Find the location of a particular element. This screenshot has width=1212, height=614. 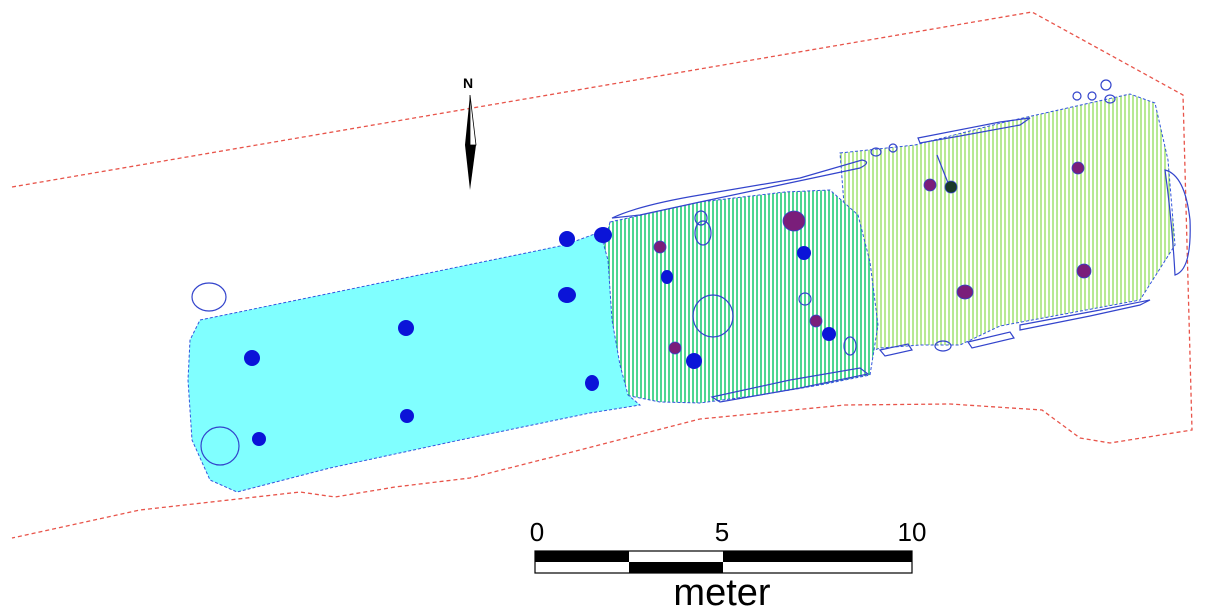

scale-tick-label: 5 is located at coordinates (722, 532).